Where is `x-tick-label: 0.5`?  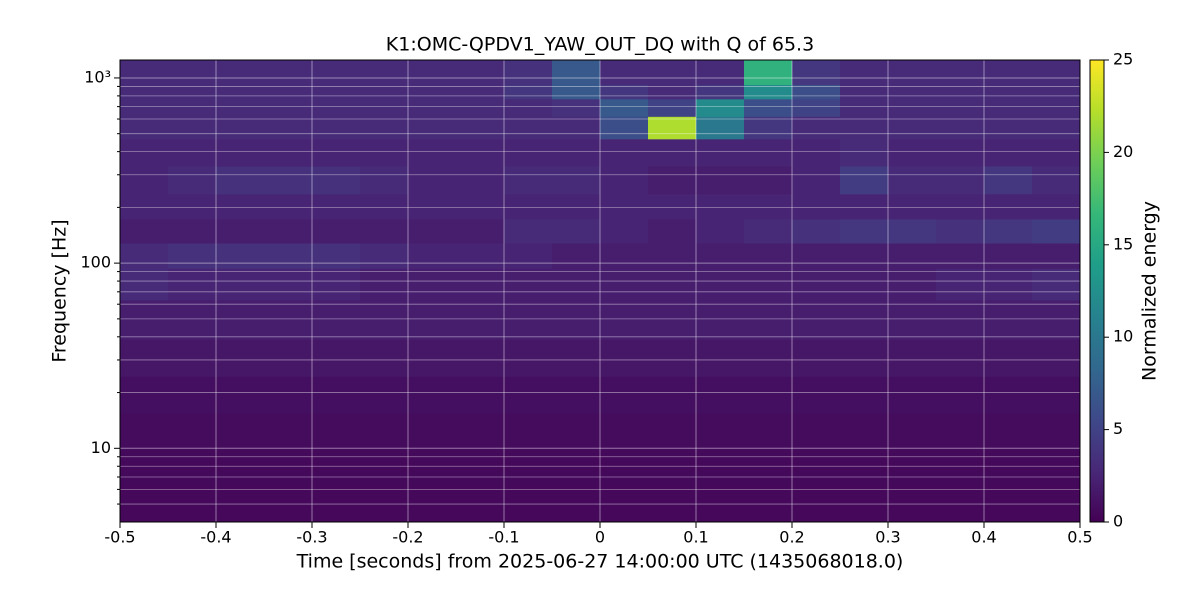 x-tick-label: 0.5 is located at coordinates (1079, 537).